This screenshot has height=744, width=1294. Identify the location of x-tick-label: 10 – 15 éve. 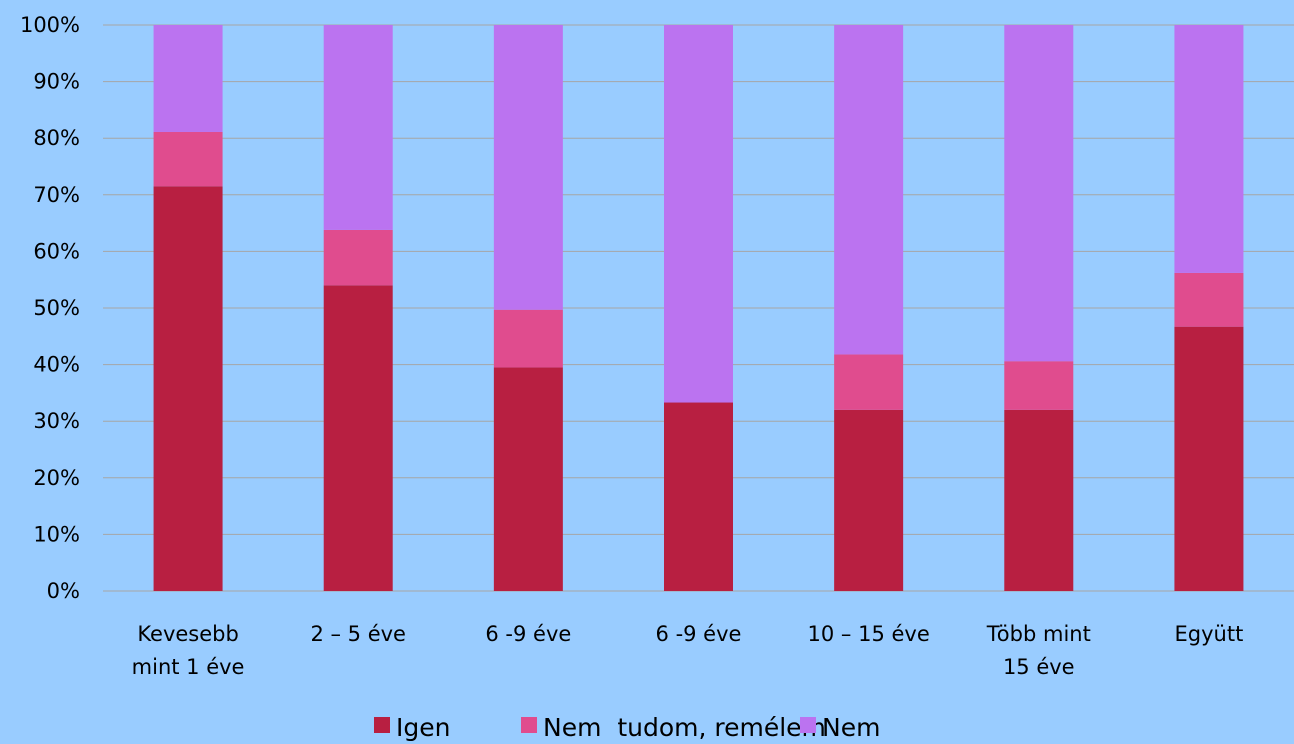
(869, 634).